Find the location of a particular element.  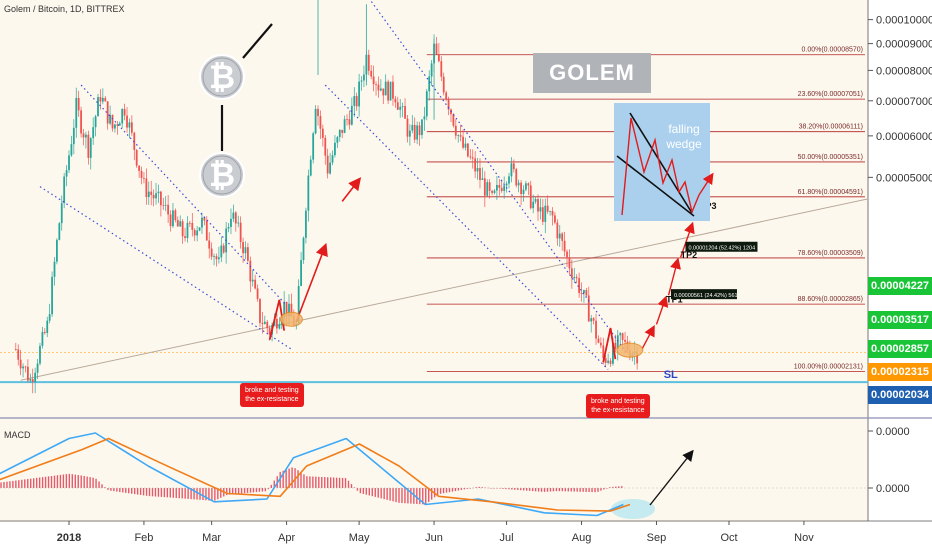

inset-label-line2: wedge is located at coordinates (683, 144).